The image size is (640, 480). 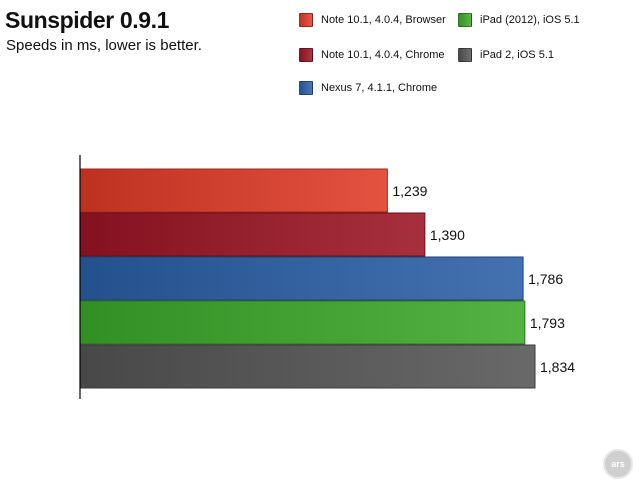 What do you see at coordinates (557, 367) in the screenshot?
I see `bar-value-label-4: 1,834` at bounding box center [557, 367].